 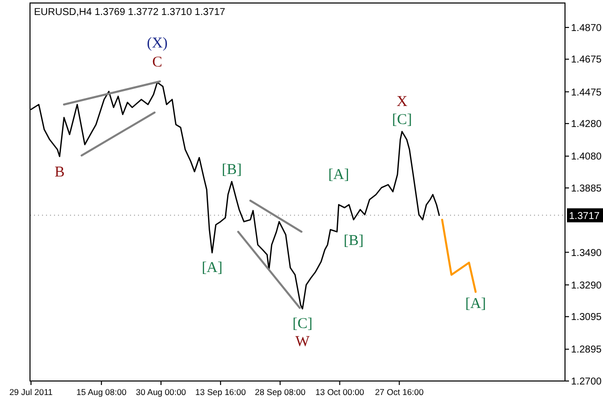 I want to click on annotation: X, so click(x=402, y=102).